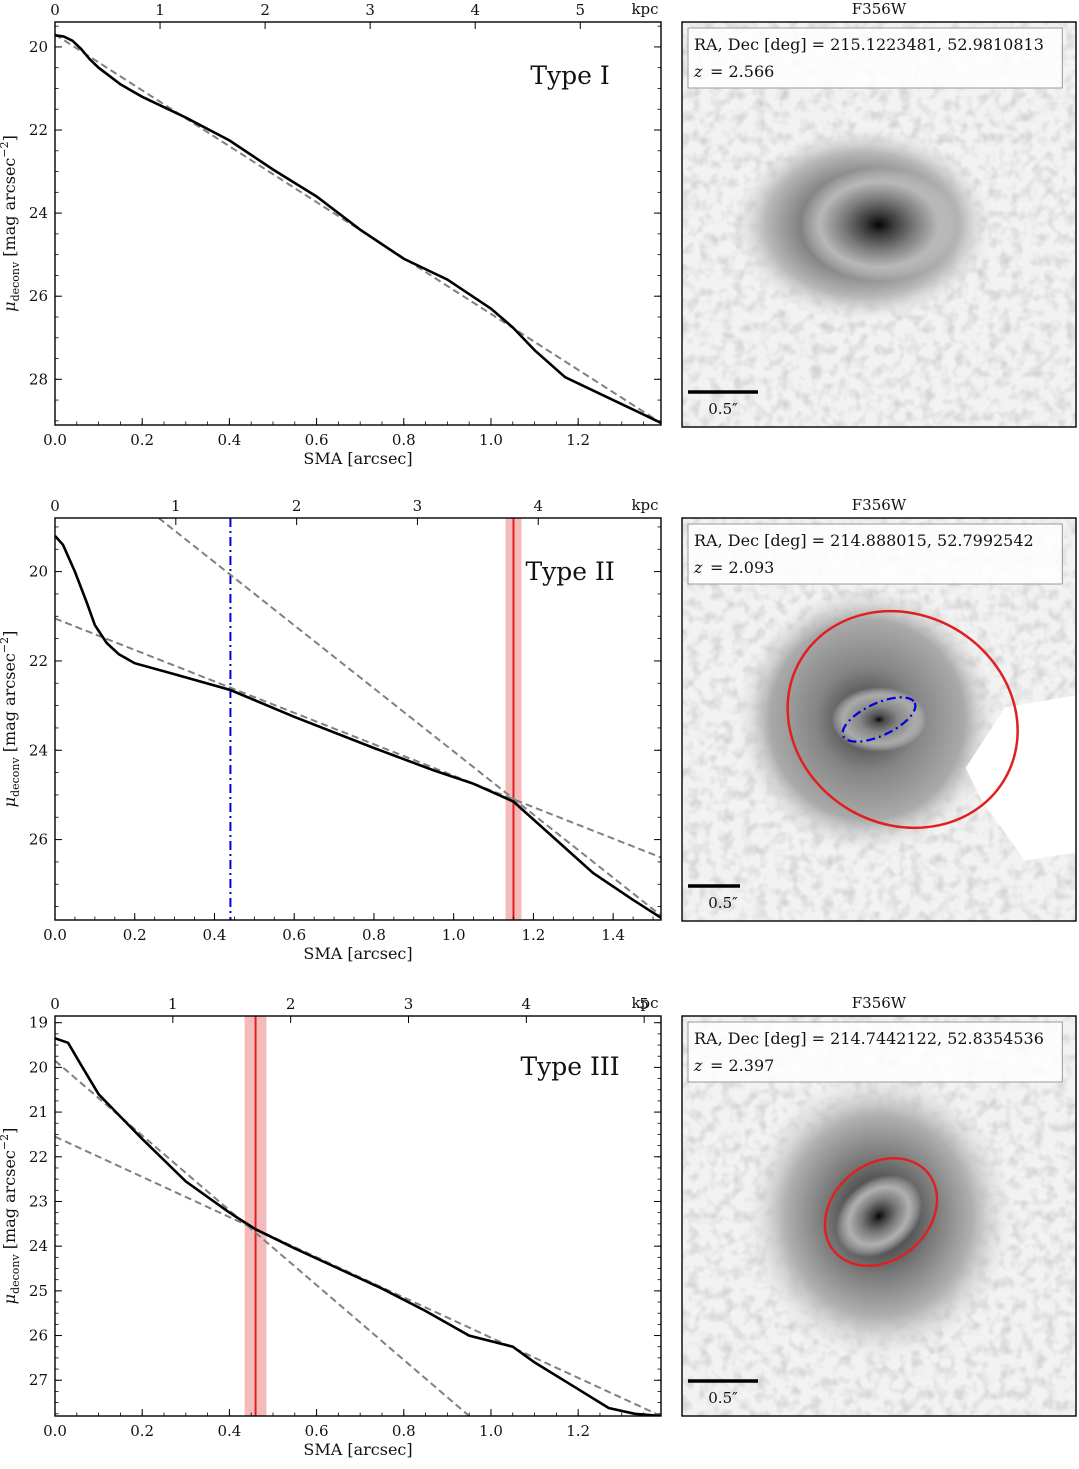  I want to click on redshift-value: = 2.093, so click(742, 567).